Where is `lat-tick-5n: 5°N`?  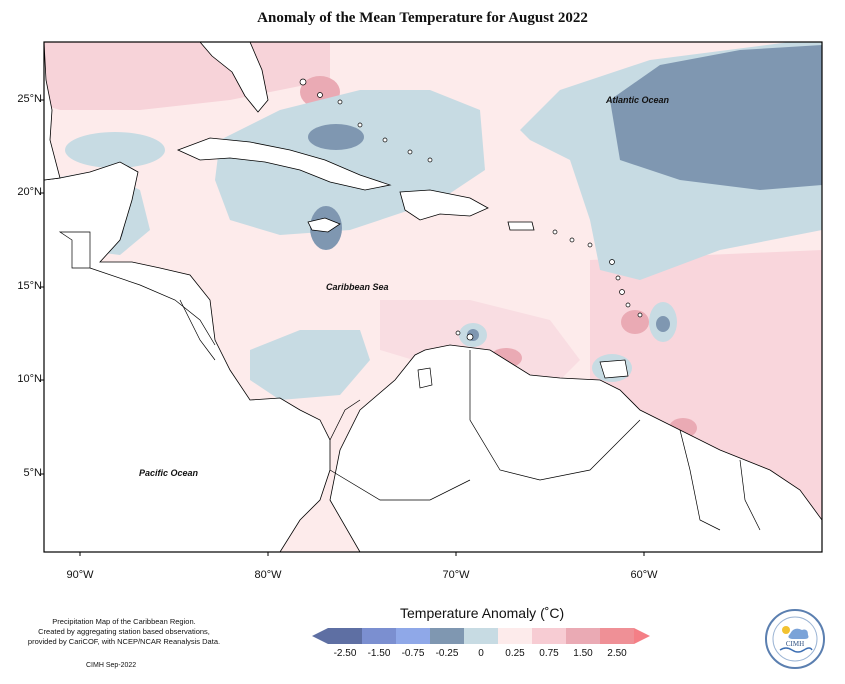
lat-tick-5n: 5°N is located at coordinates (32, 473).